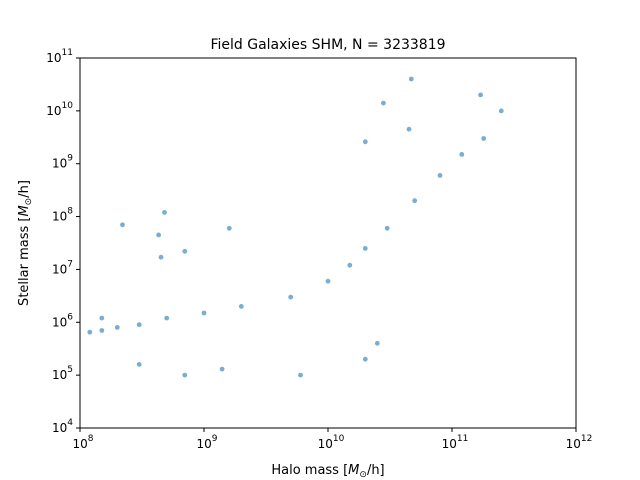  Describe the element at coordinates (25, 243) in the screenshot. I see `y-axis-label: Stellar mass [M⊙/h]` at that location.